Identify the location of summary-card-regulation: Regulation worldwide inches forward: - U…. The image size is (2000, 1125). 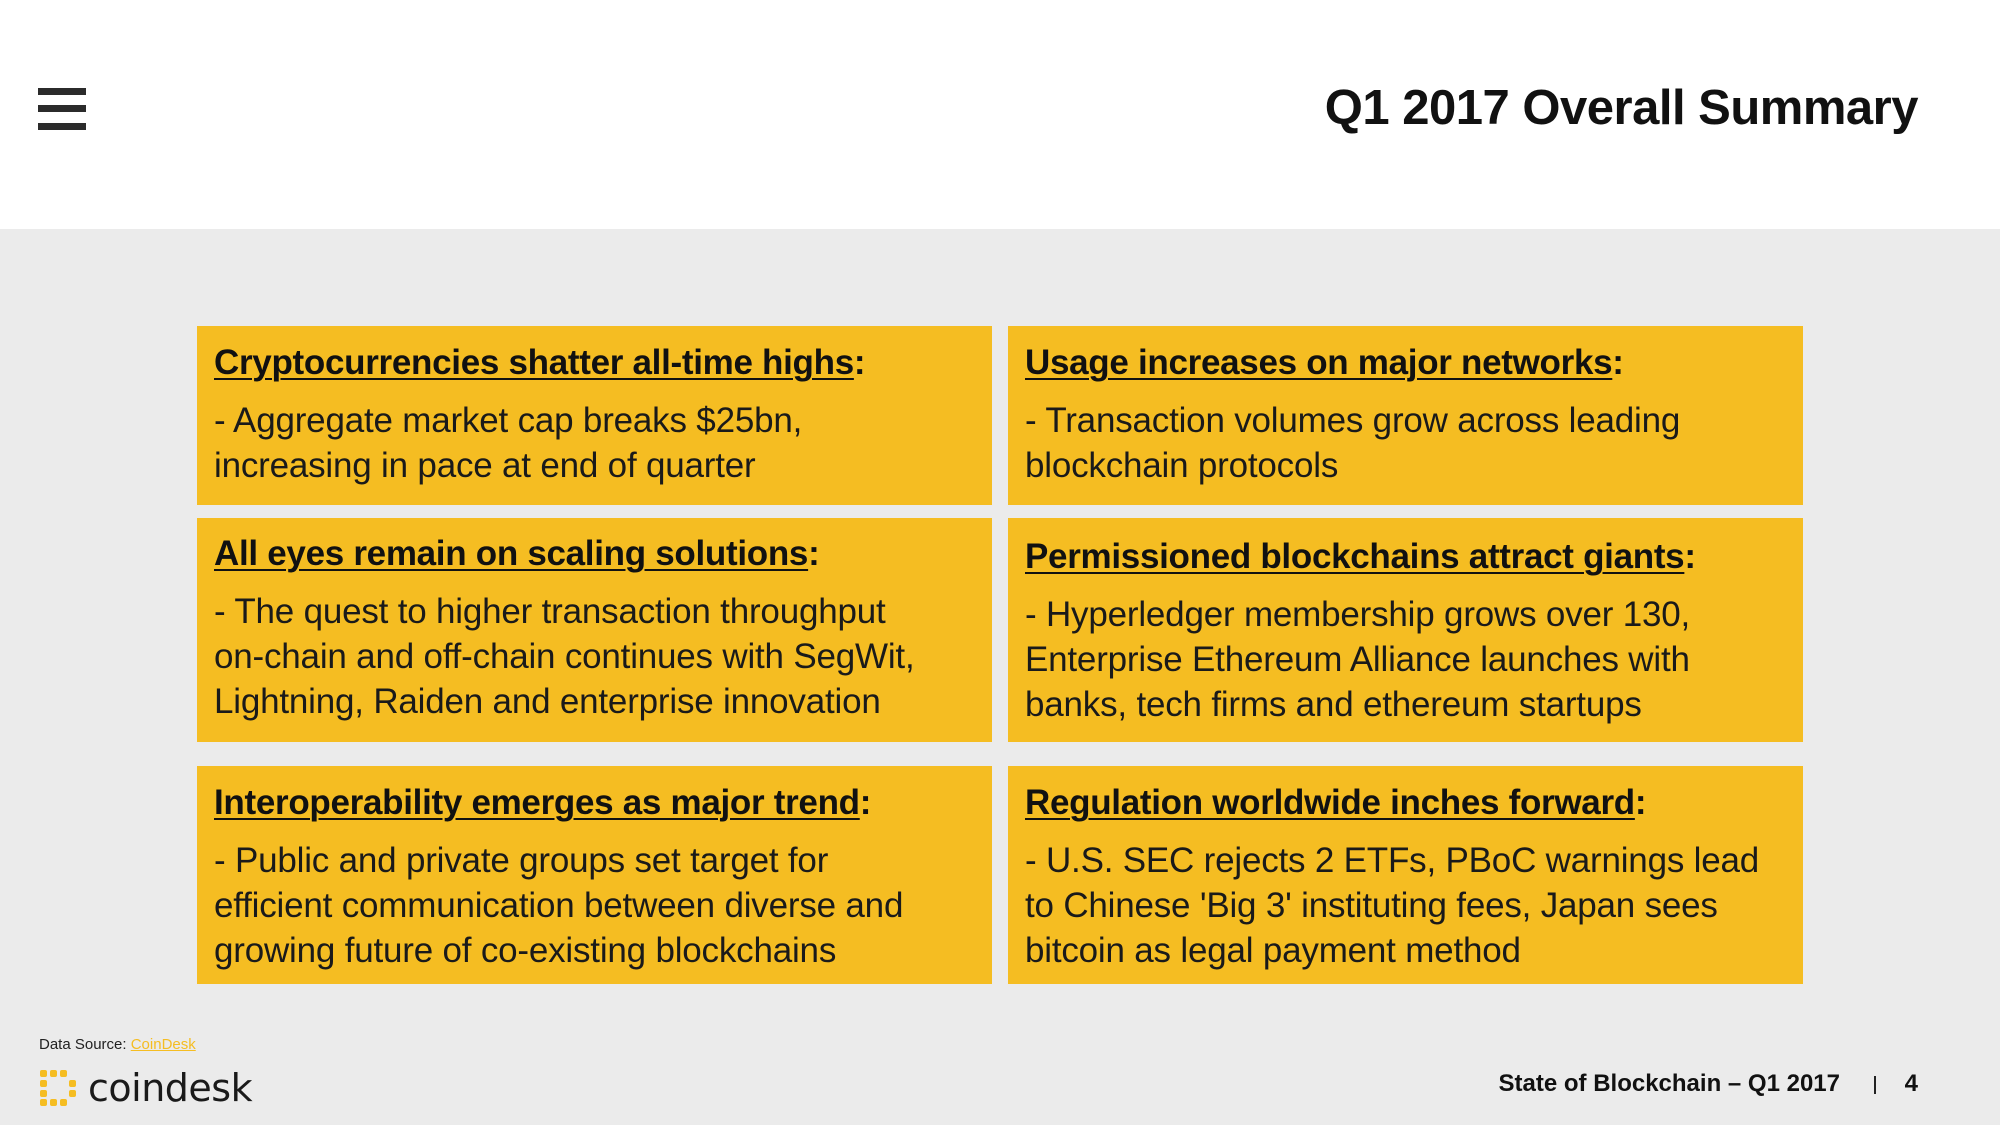
(1405, 875).